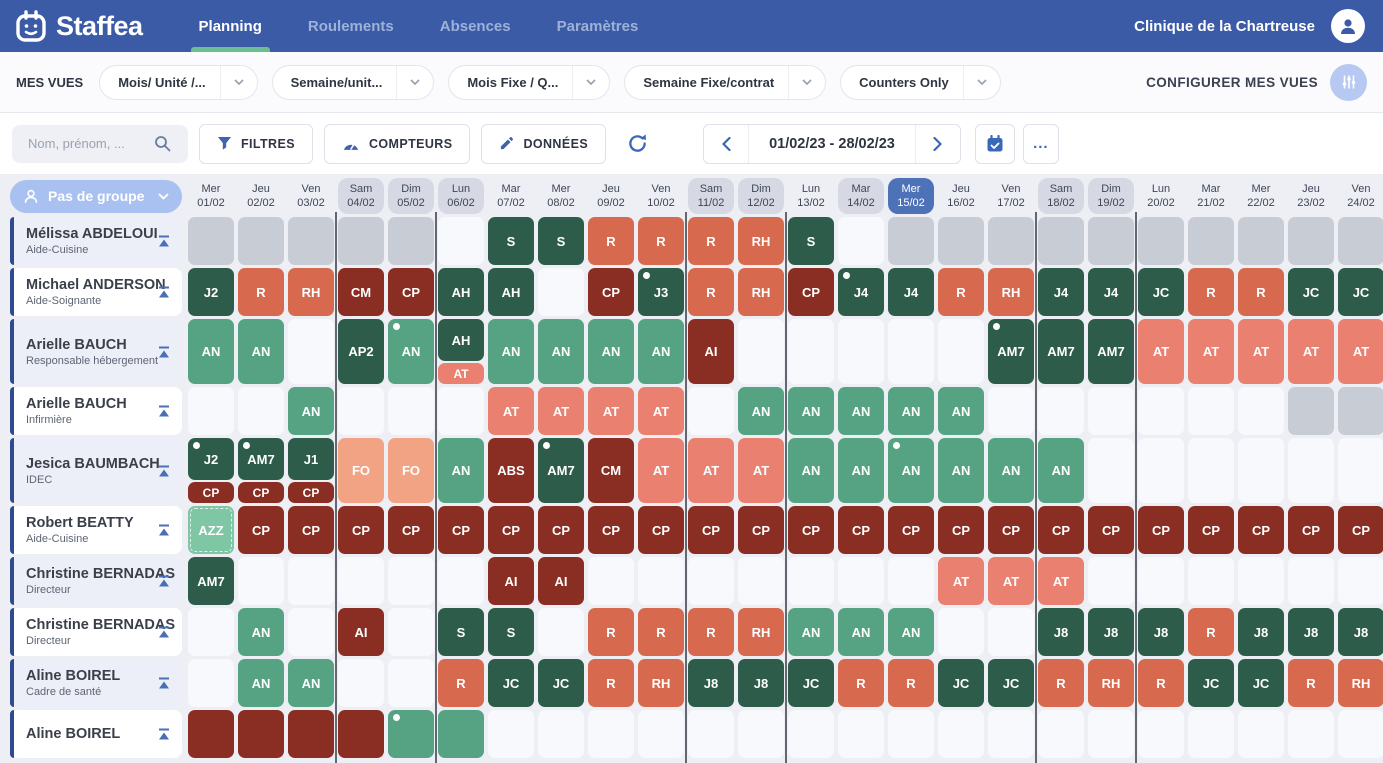 The width and height of the screenshot is (1383, 763). Describe the element at coordinates (511, 470) in the screenshot. I see `shift-cell: ABS` at that location.